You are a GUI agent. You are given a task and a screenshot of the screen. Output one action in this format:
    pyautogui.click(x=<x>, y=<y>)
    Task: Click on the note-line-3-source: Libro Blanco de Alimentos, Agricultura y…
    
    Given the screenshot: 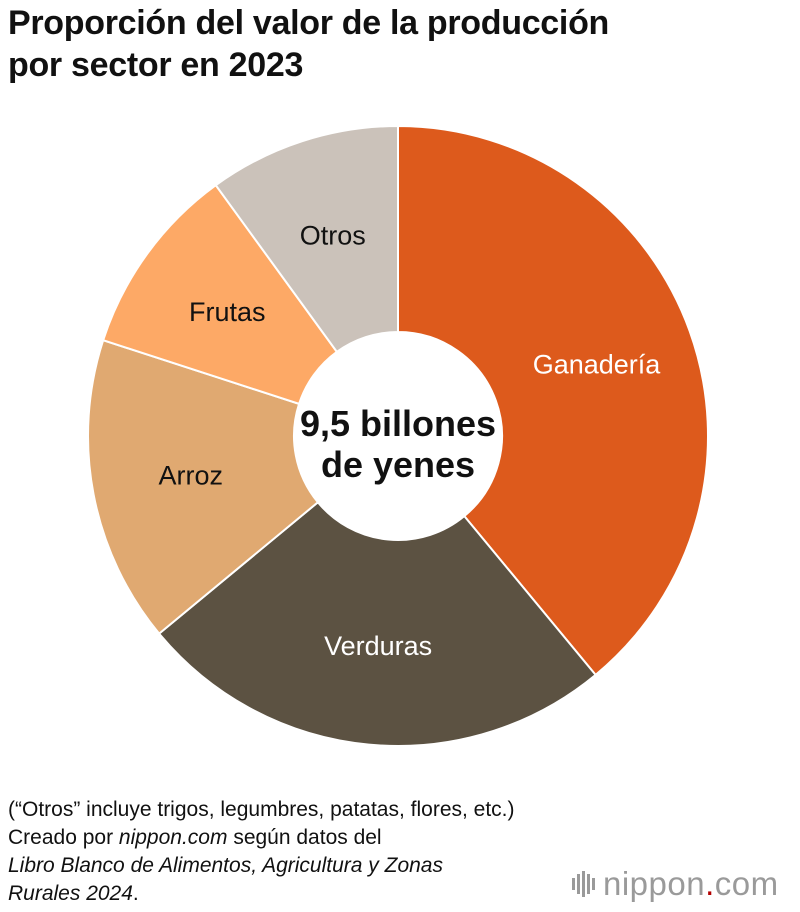 What is the action you would take?
    pyautogui.click(x=225, y=865)
    